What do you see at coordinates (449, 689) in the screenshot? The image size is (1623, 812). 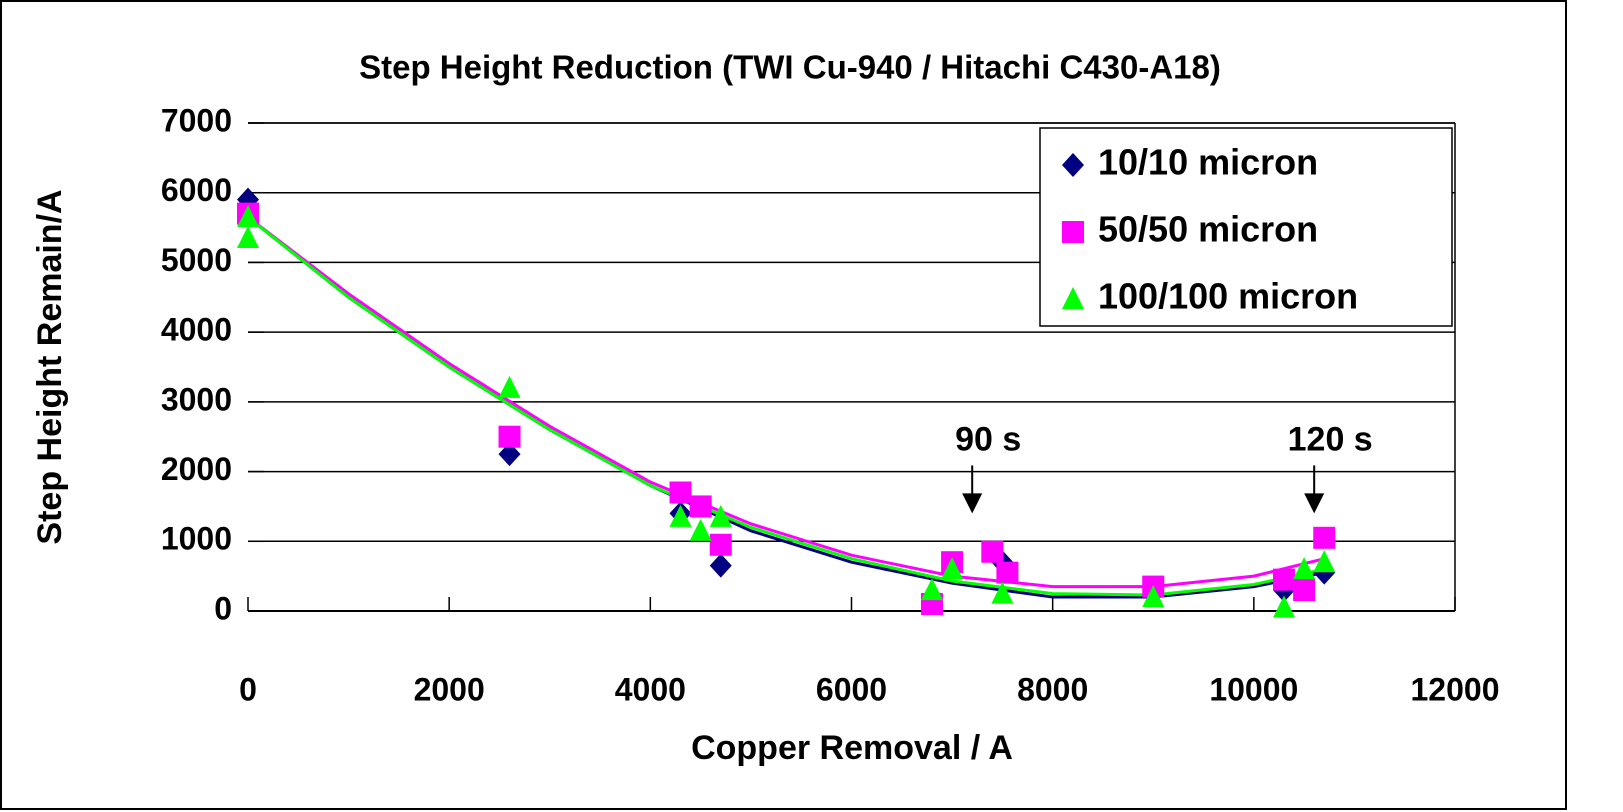 I see `x-tick-label: 2000` at bounding box center [449, 689].